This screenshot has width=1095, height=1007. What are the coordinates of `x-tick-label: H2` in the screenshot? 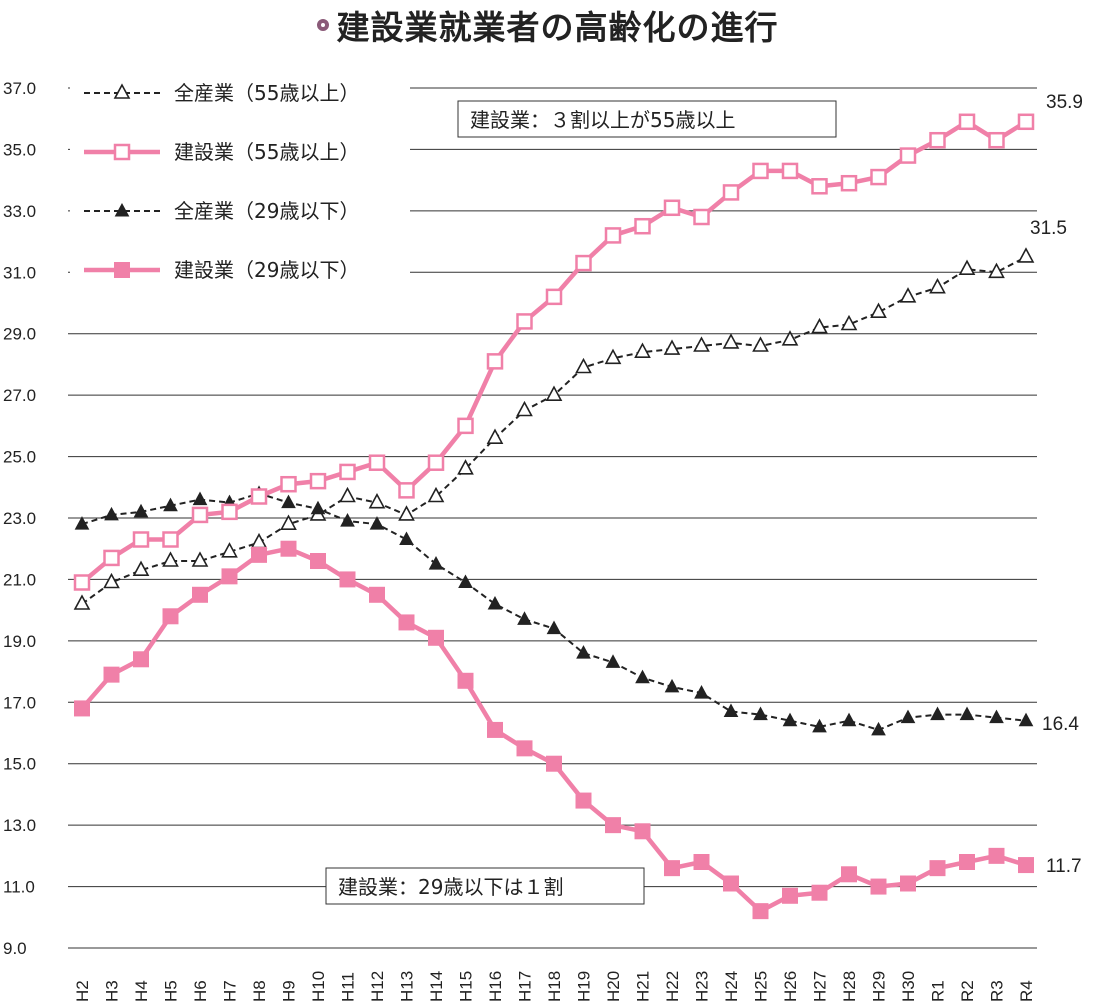 It's located at (82, 991).